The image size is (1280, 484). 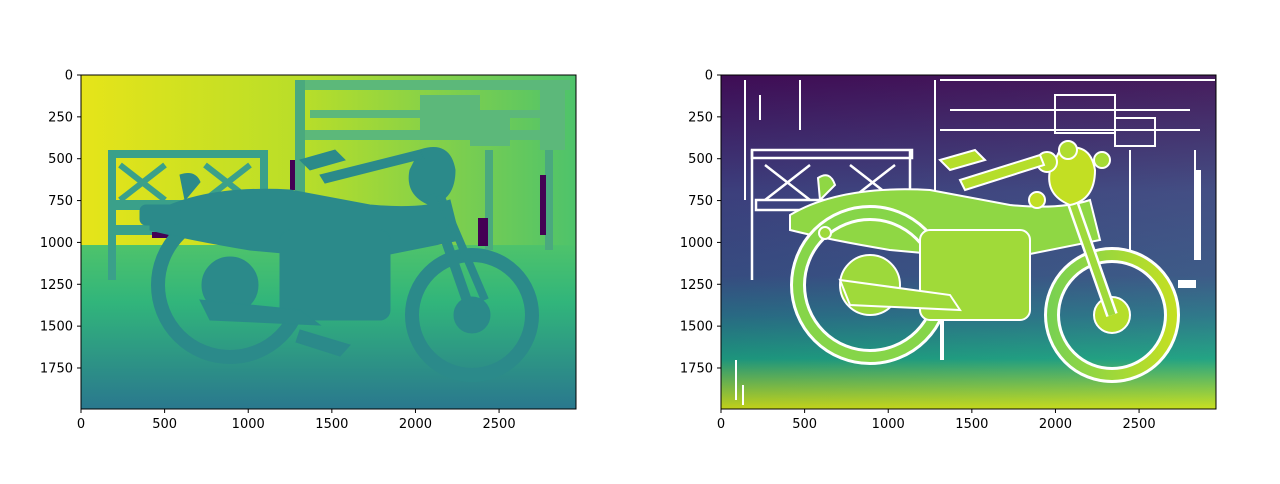 What do you see at coordinates (709, 76) in the screenshot?
I see `right-y-tick-label: 0` at bounding box center [709, 76].